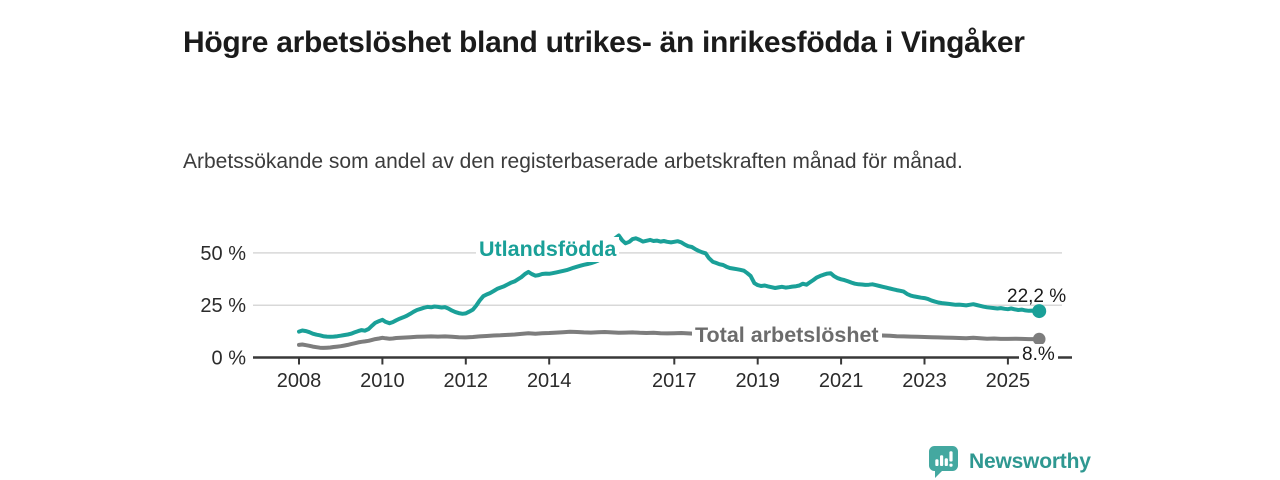  What do you see at coordinates (674, 381) in the screenshot?
I see `x-tick-label: 2017` at bounding box center [674, 381].